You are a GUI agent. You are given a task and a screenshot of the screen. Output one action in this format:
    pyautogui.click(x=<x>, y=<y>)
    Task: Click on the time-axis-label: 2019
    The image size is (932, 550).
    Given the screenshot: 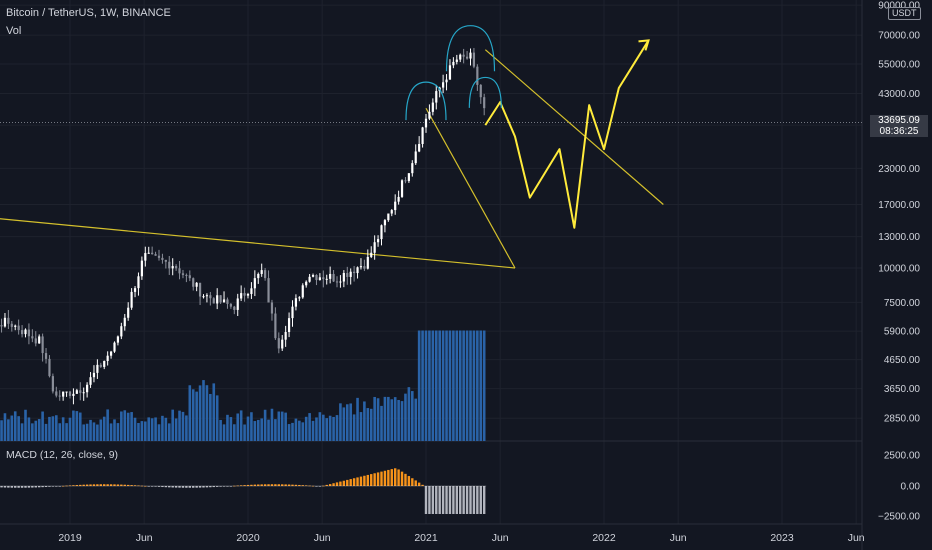 What is the action you would take?
    pyautogui.click(x=70, y=538)
    